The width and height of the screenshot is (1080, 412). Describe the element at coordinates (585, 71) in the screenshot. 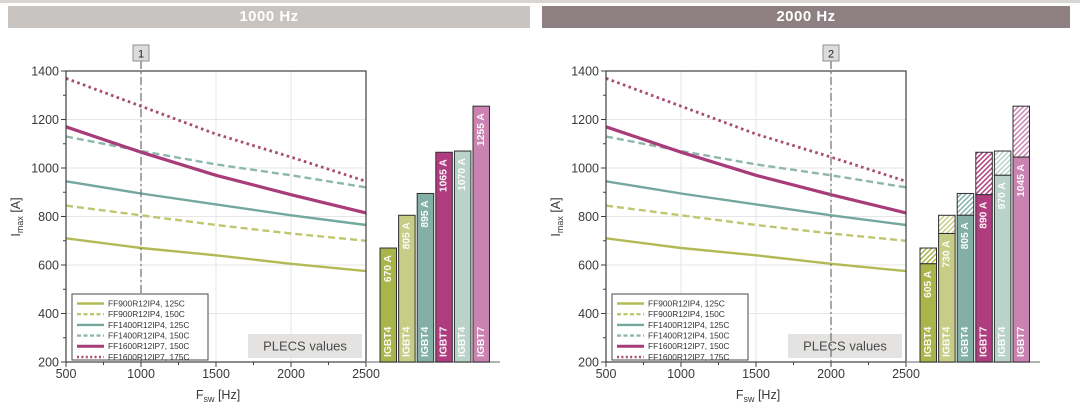

I see `svg-text: 1400` at that location.